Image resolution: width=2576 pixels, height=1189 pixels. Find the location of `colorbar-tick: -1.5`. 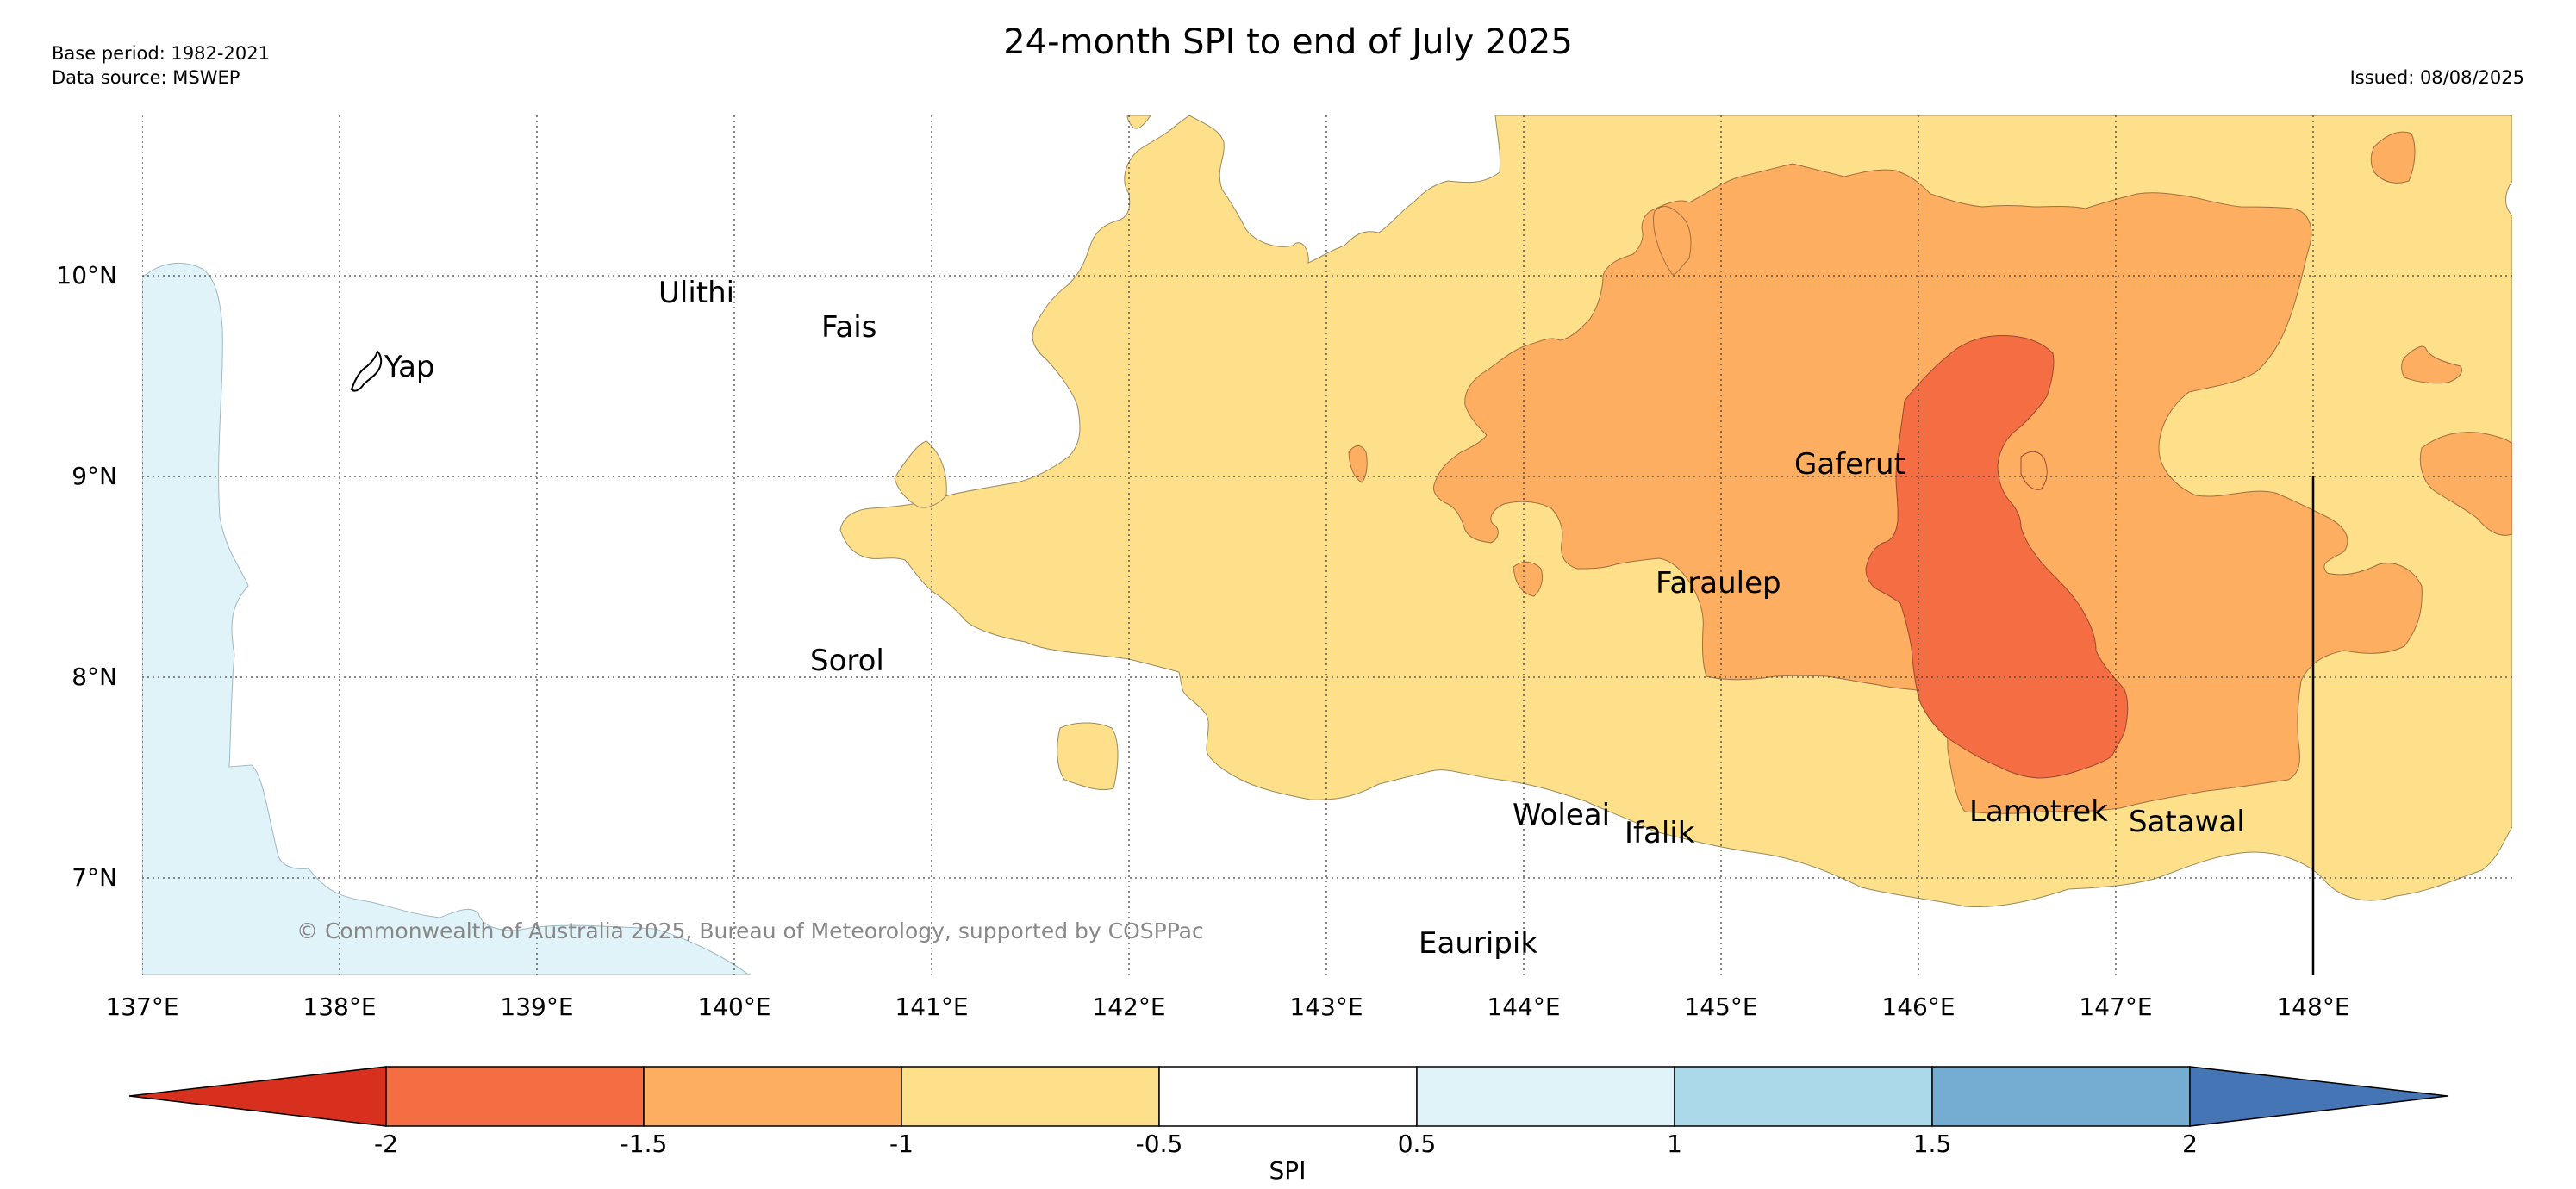

colorbar-tick: -1.5 is located at coordinates (644, 1144).